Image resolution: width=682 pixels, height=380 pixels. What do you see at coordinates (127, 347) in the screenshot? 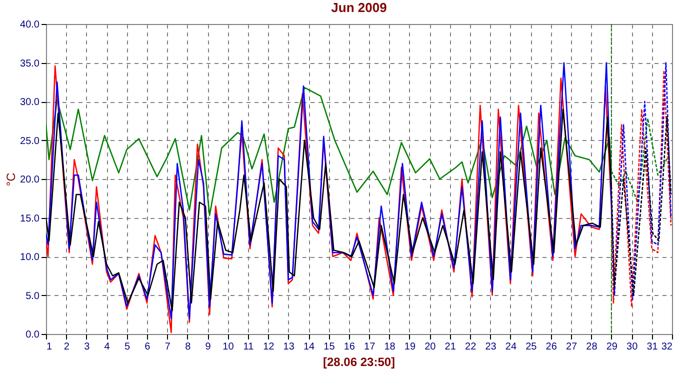
I see `x-tick-label: 5` at bounding box center [127, 347].